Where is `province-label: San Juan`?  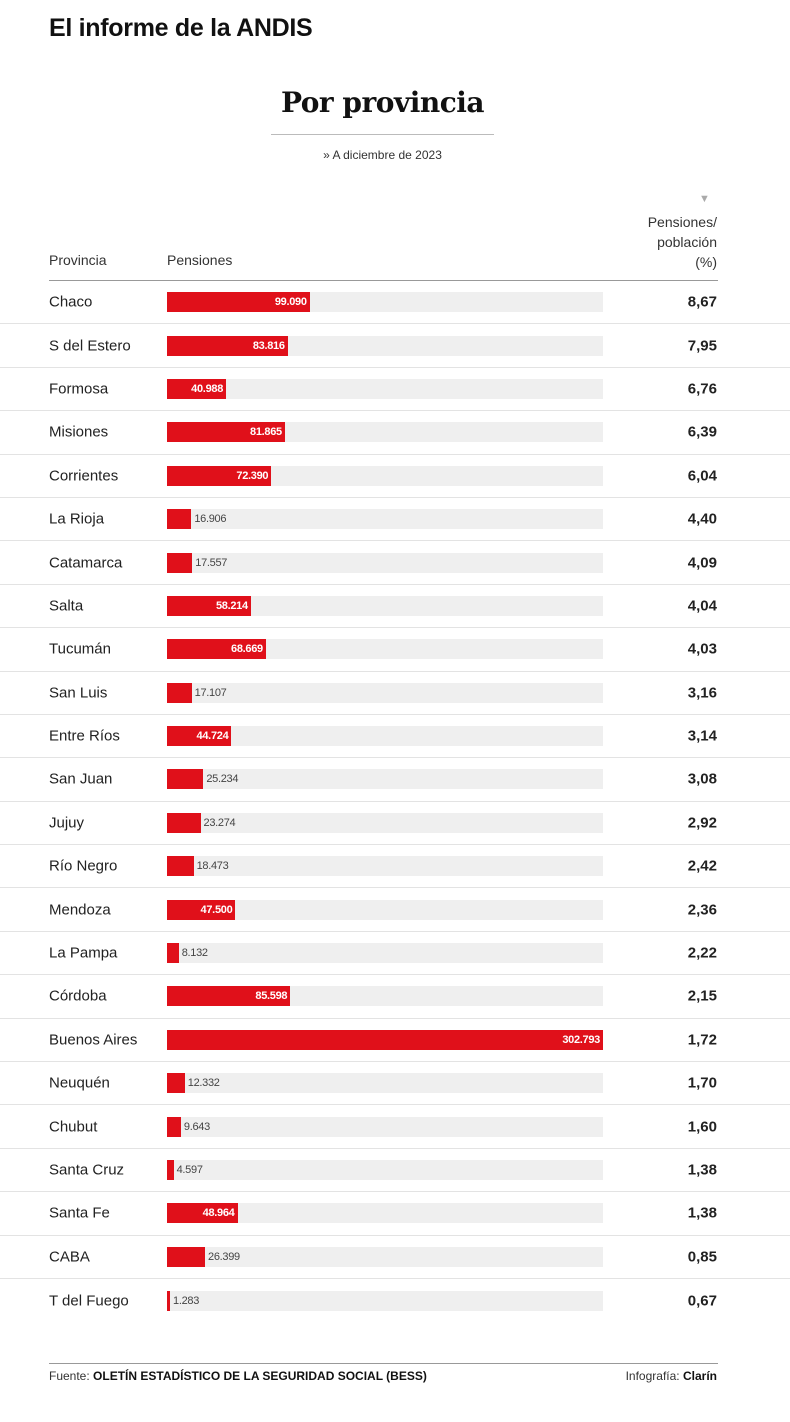
province-label: San Juan is located at coordinates (81, 779).